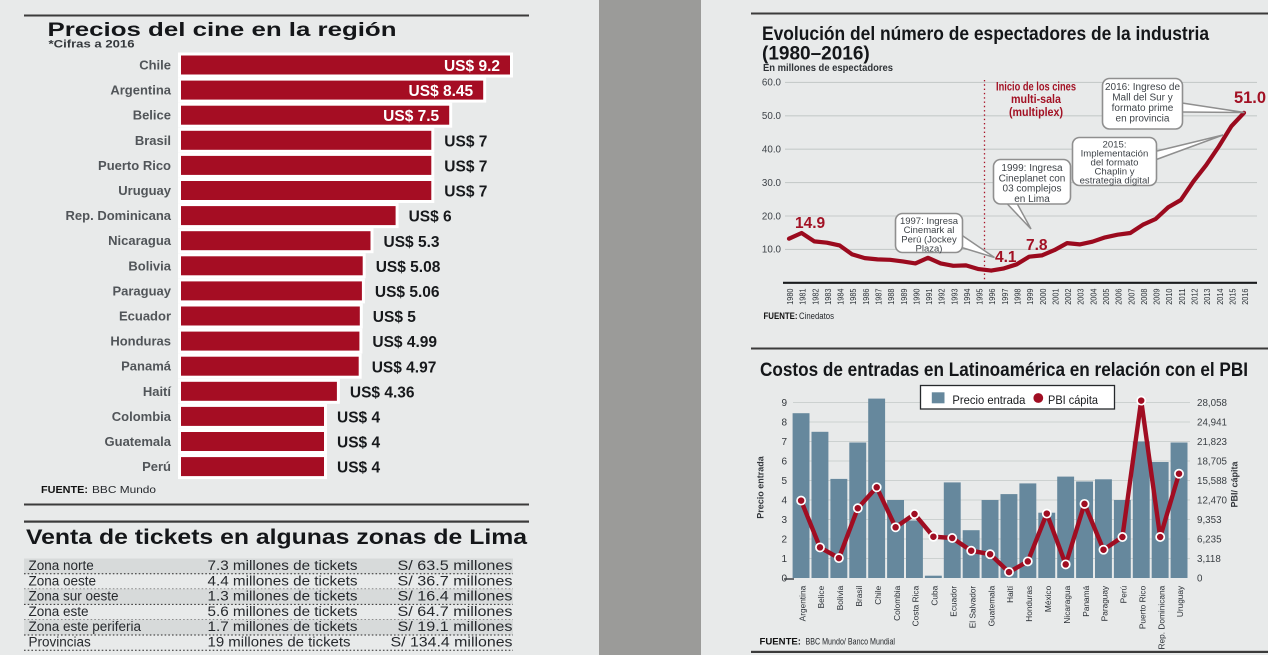 Image resolution: width=1268 pixels, height=655 pixels. What do you see at coordinates (954, 601) in the screenshot?
I see `svg-text: Ecuador` at bounding box center [954, 601].